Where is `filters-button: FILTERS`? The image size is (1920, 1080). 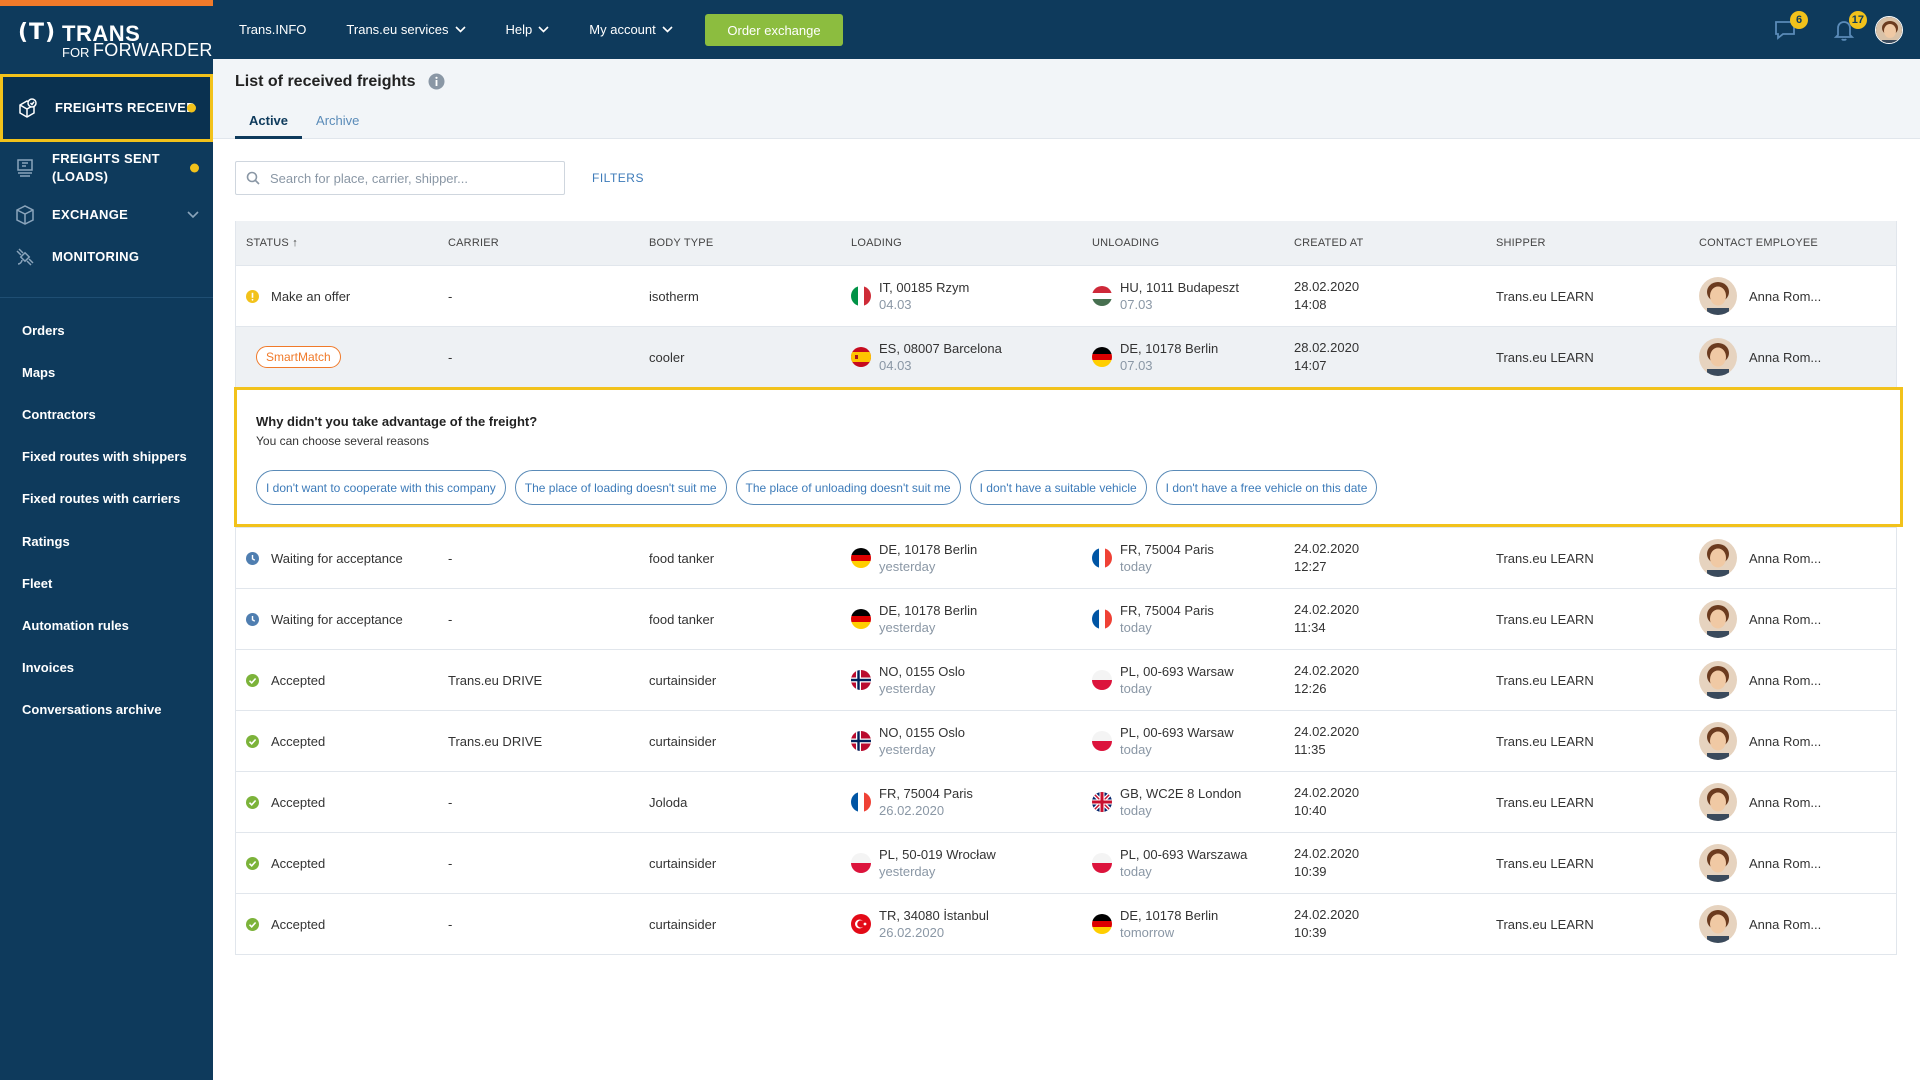 filters-button: FILTERS is located at coordinates (618, 178).